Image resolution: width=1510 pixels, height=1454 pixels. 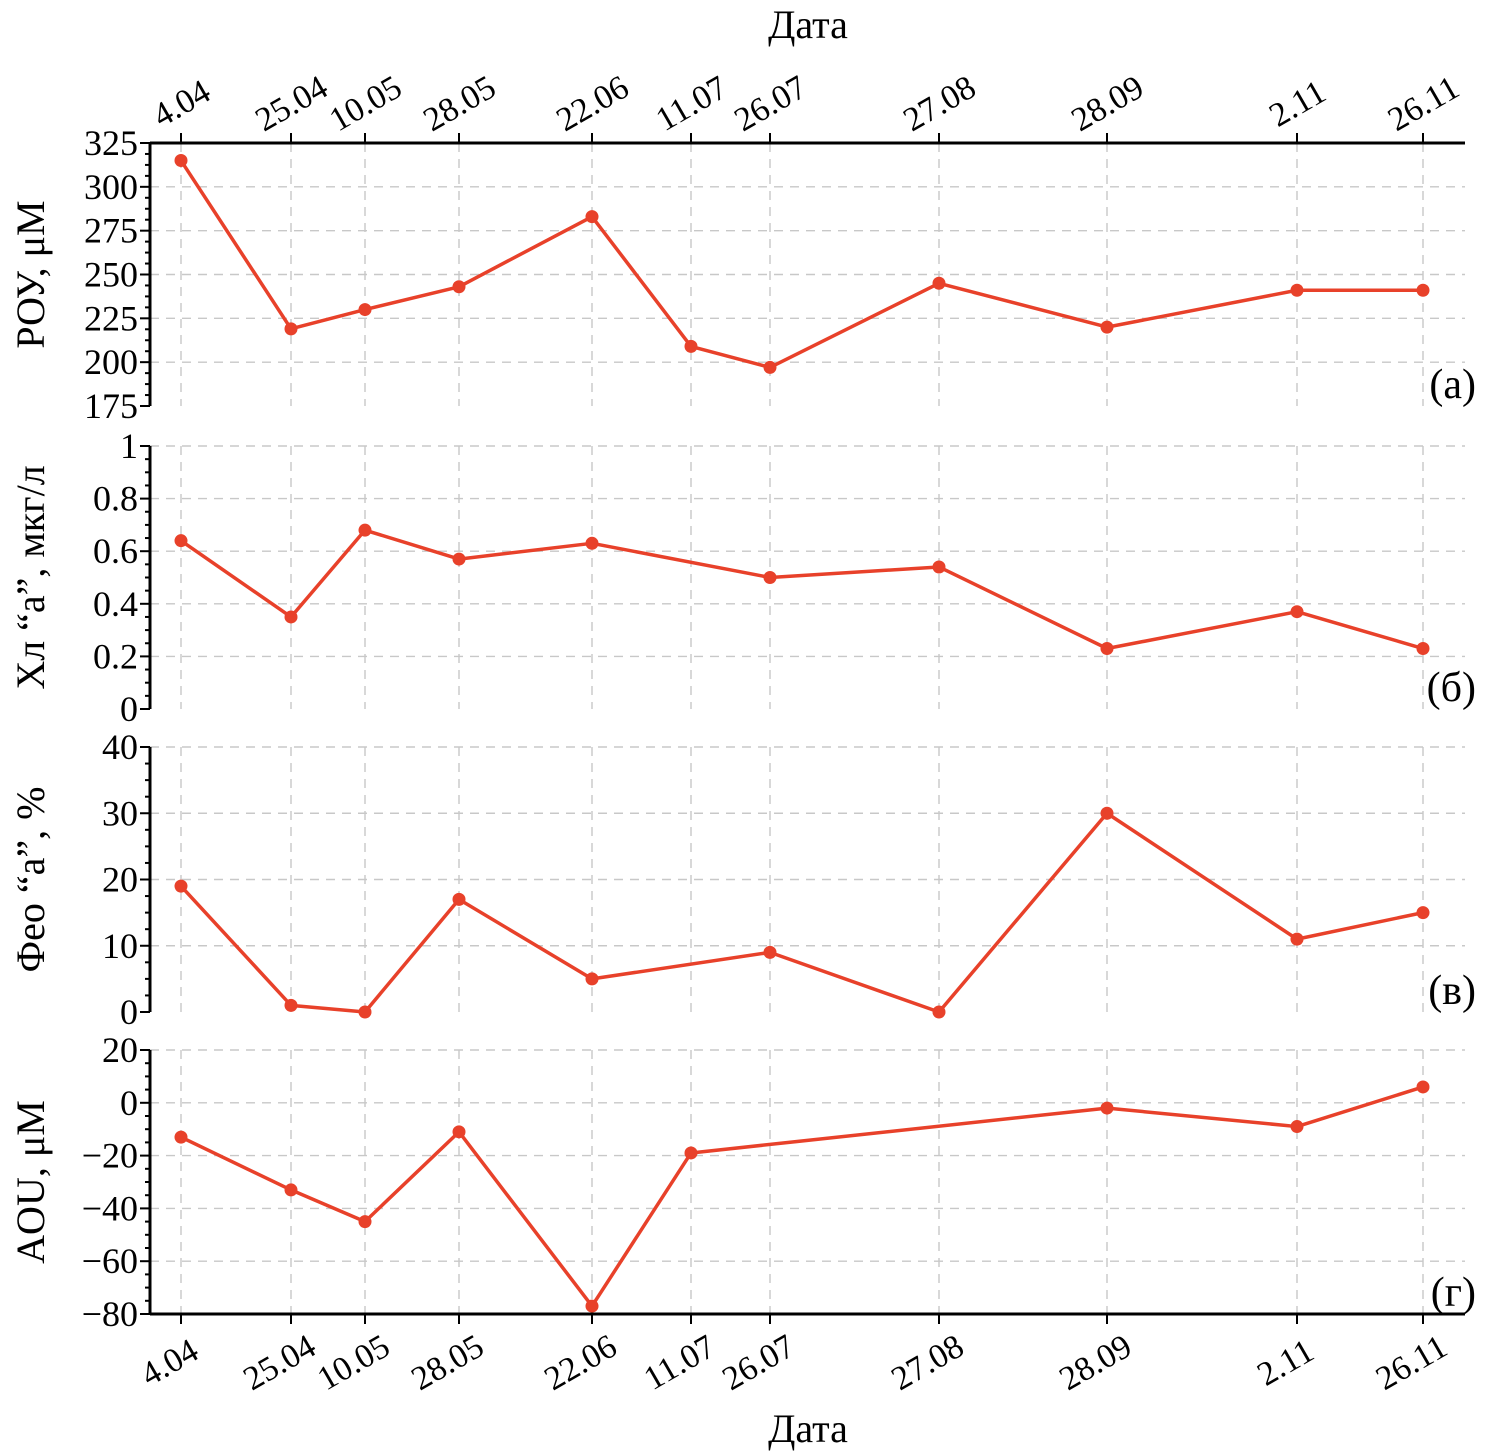 What do you see at coordinates (1107, 104) in the screenshot?
I see `top-x-tick-label: 28.09` at bounding box center [1107, 104].